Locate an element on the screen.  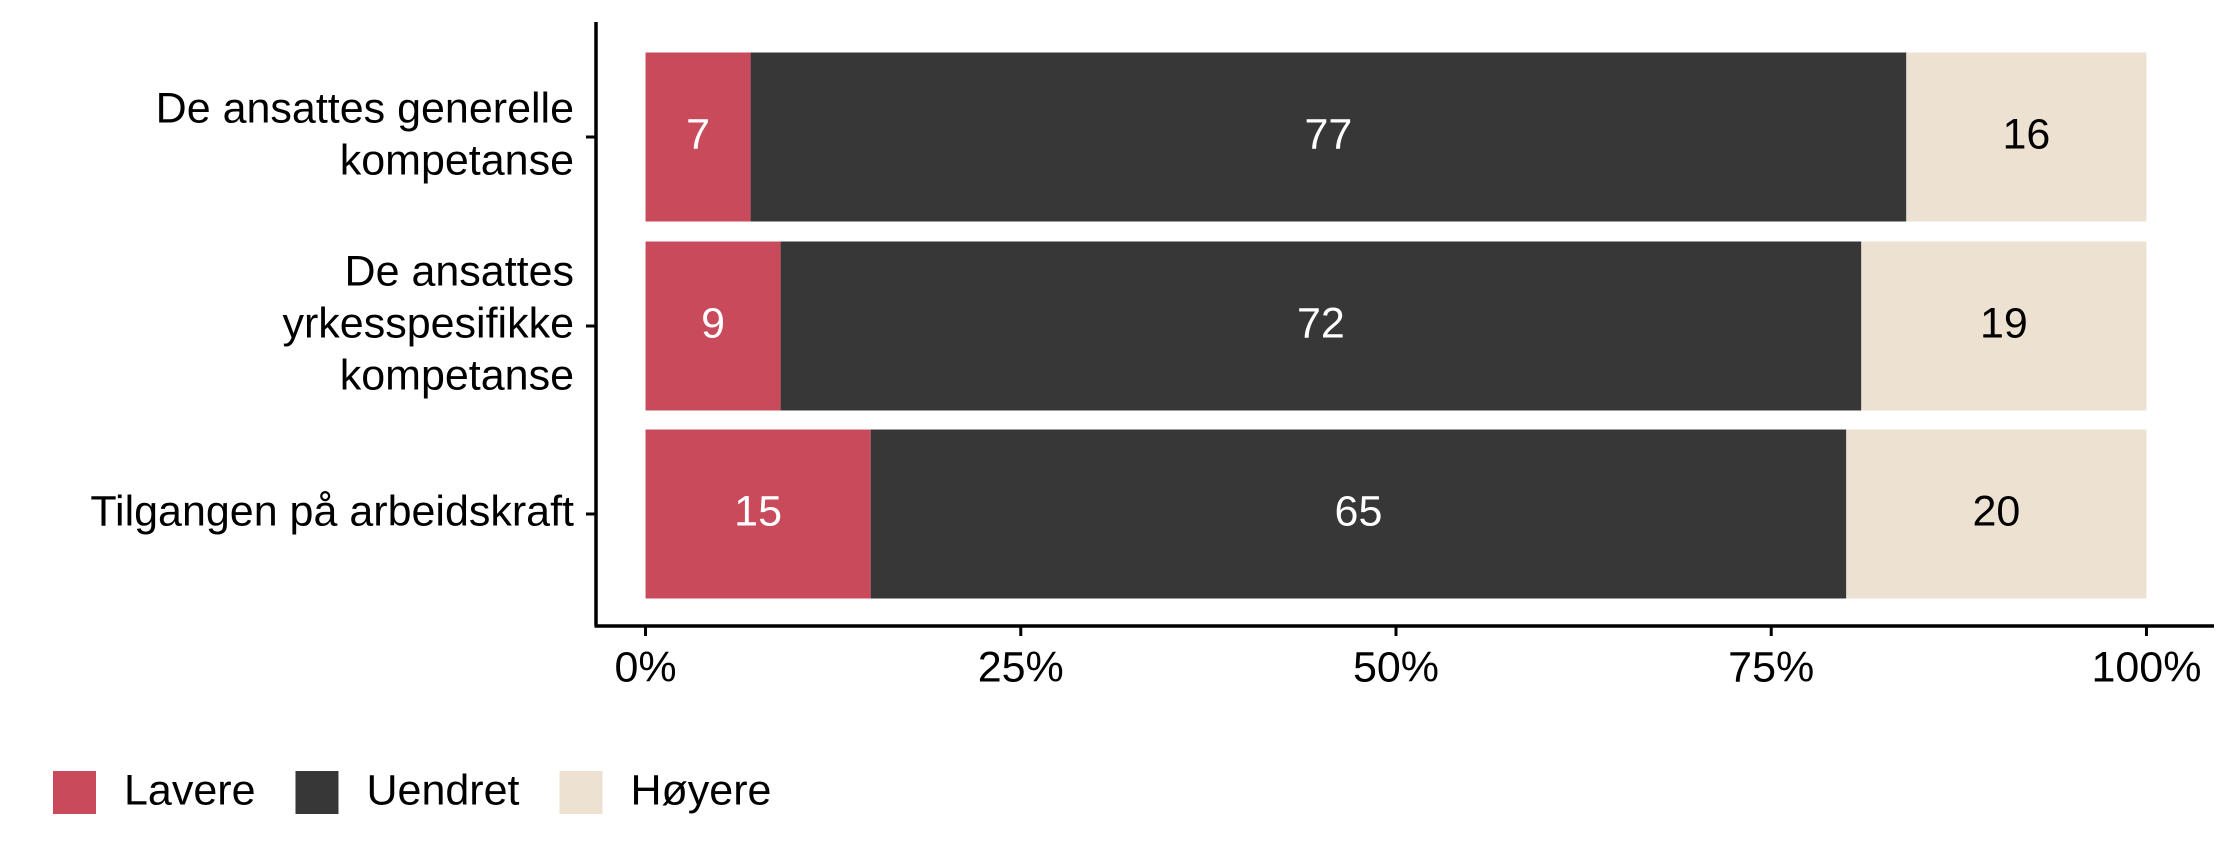
y-tick-label: yrkesspesifikke is located at coordinates (428, 323).